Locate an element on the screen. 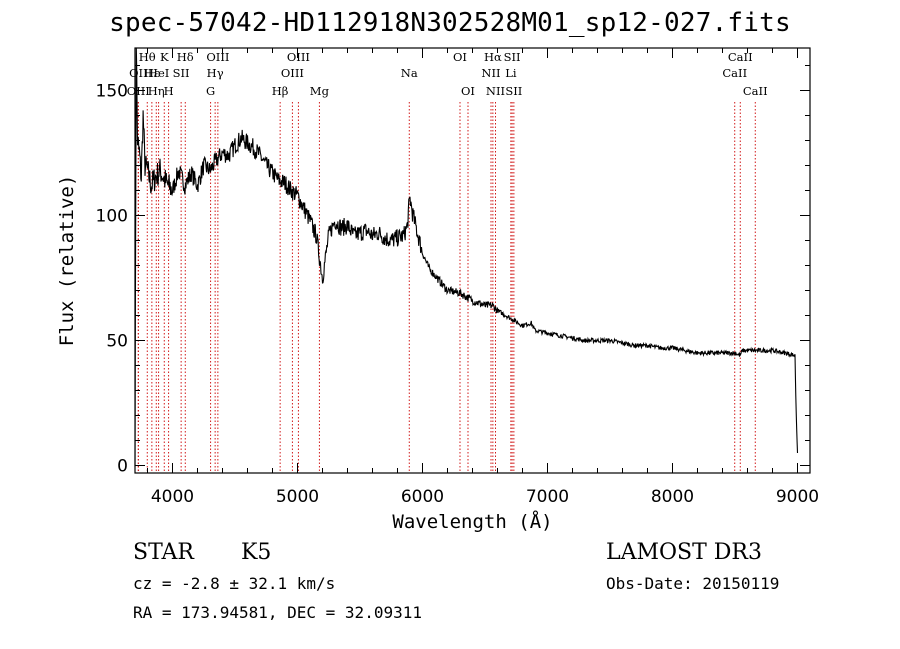 This screenshot has width=900, height=649. line-label-hei: HeI is located at coordinates (158, 73).